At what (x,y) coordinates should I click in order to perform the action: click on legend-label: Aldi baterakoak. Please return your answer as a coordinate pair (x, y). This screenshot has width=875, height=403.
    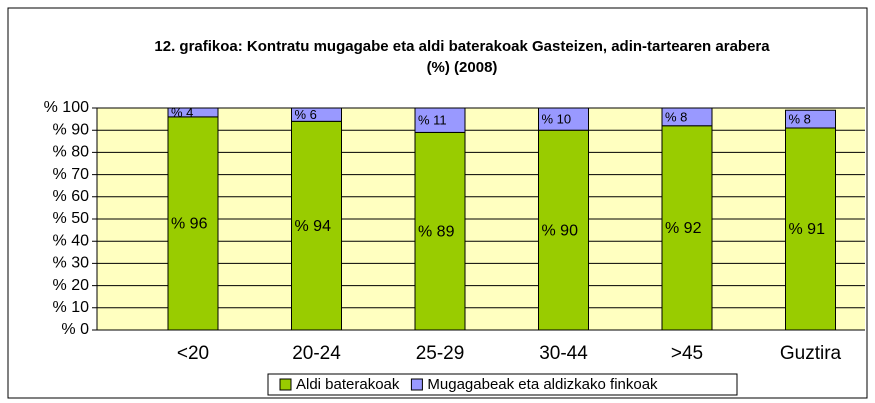
    Looking at the image, I should click on (348, 384).